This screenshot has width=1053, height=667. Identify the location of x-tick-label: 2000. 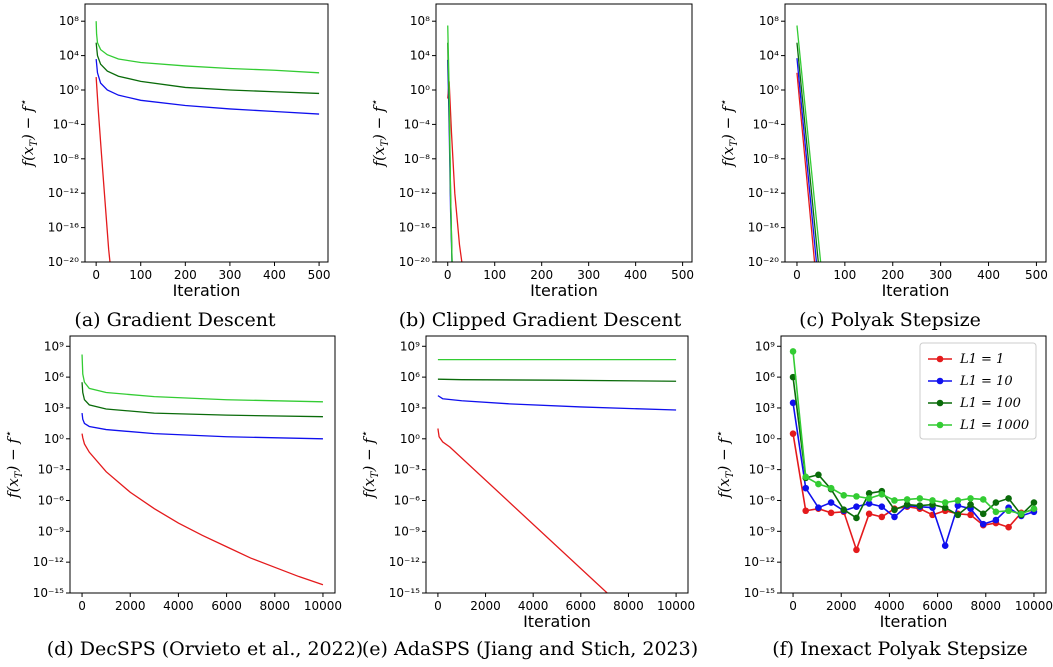
(130, 606).